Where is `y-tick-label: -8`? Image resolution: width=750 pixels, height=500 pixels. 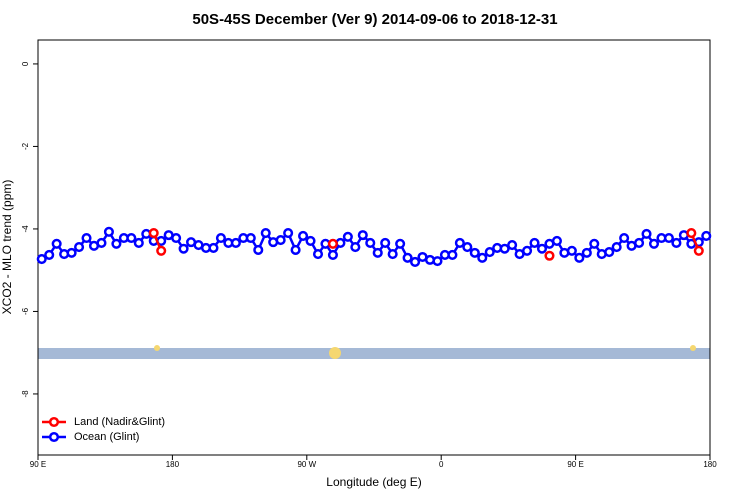
y-tick-label: -8 is located at coordinates (25, 394).